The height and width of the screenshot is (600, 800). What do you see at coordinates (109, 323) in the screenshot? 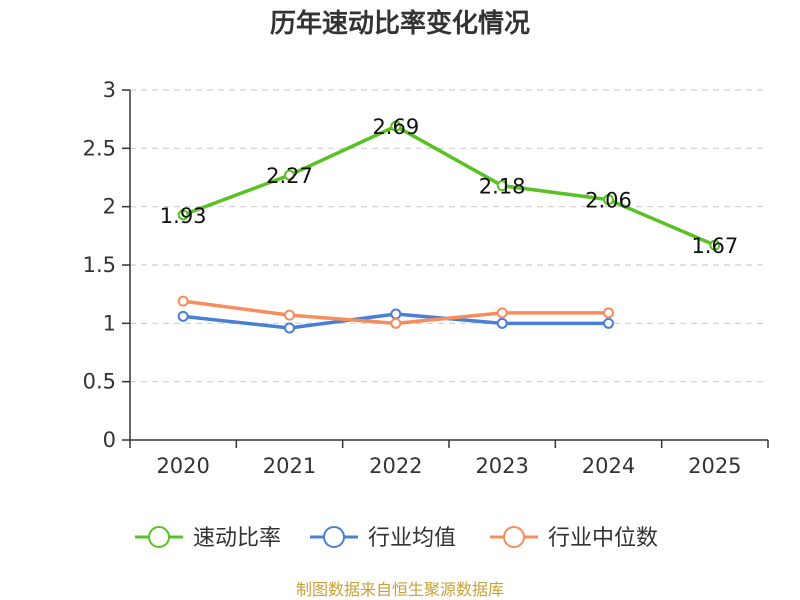
I see `y-tick-label: 1` at bounding box center [109, 323].